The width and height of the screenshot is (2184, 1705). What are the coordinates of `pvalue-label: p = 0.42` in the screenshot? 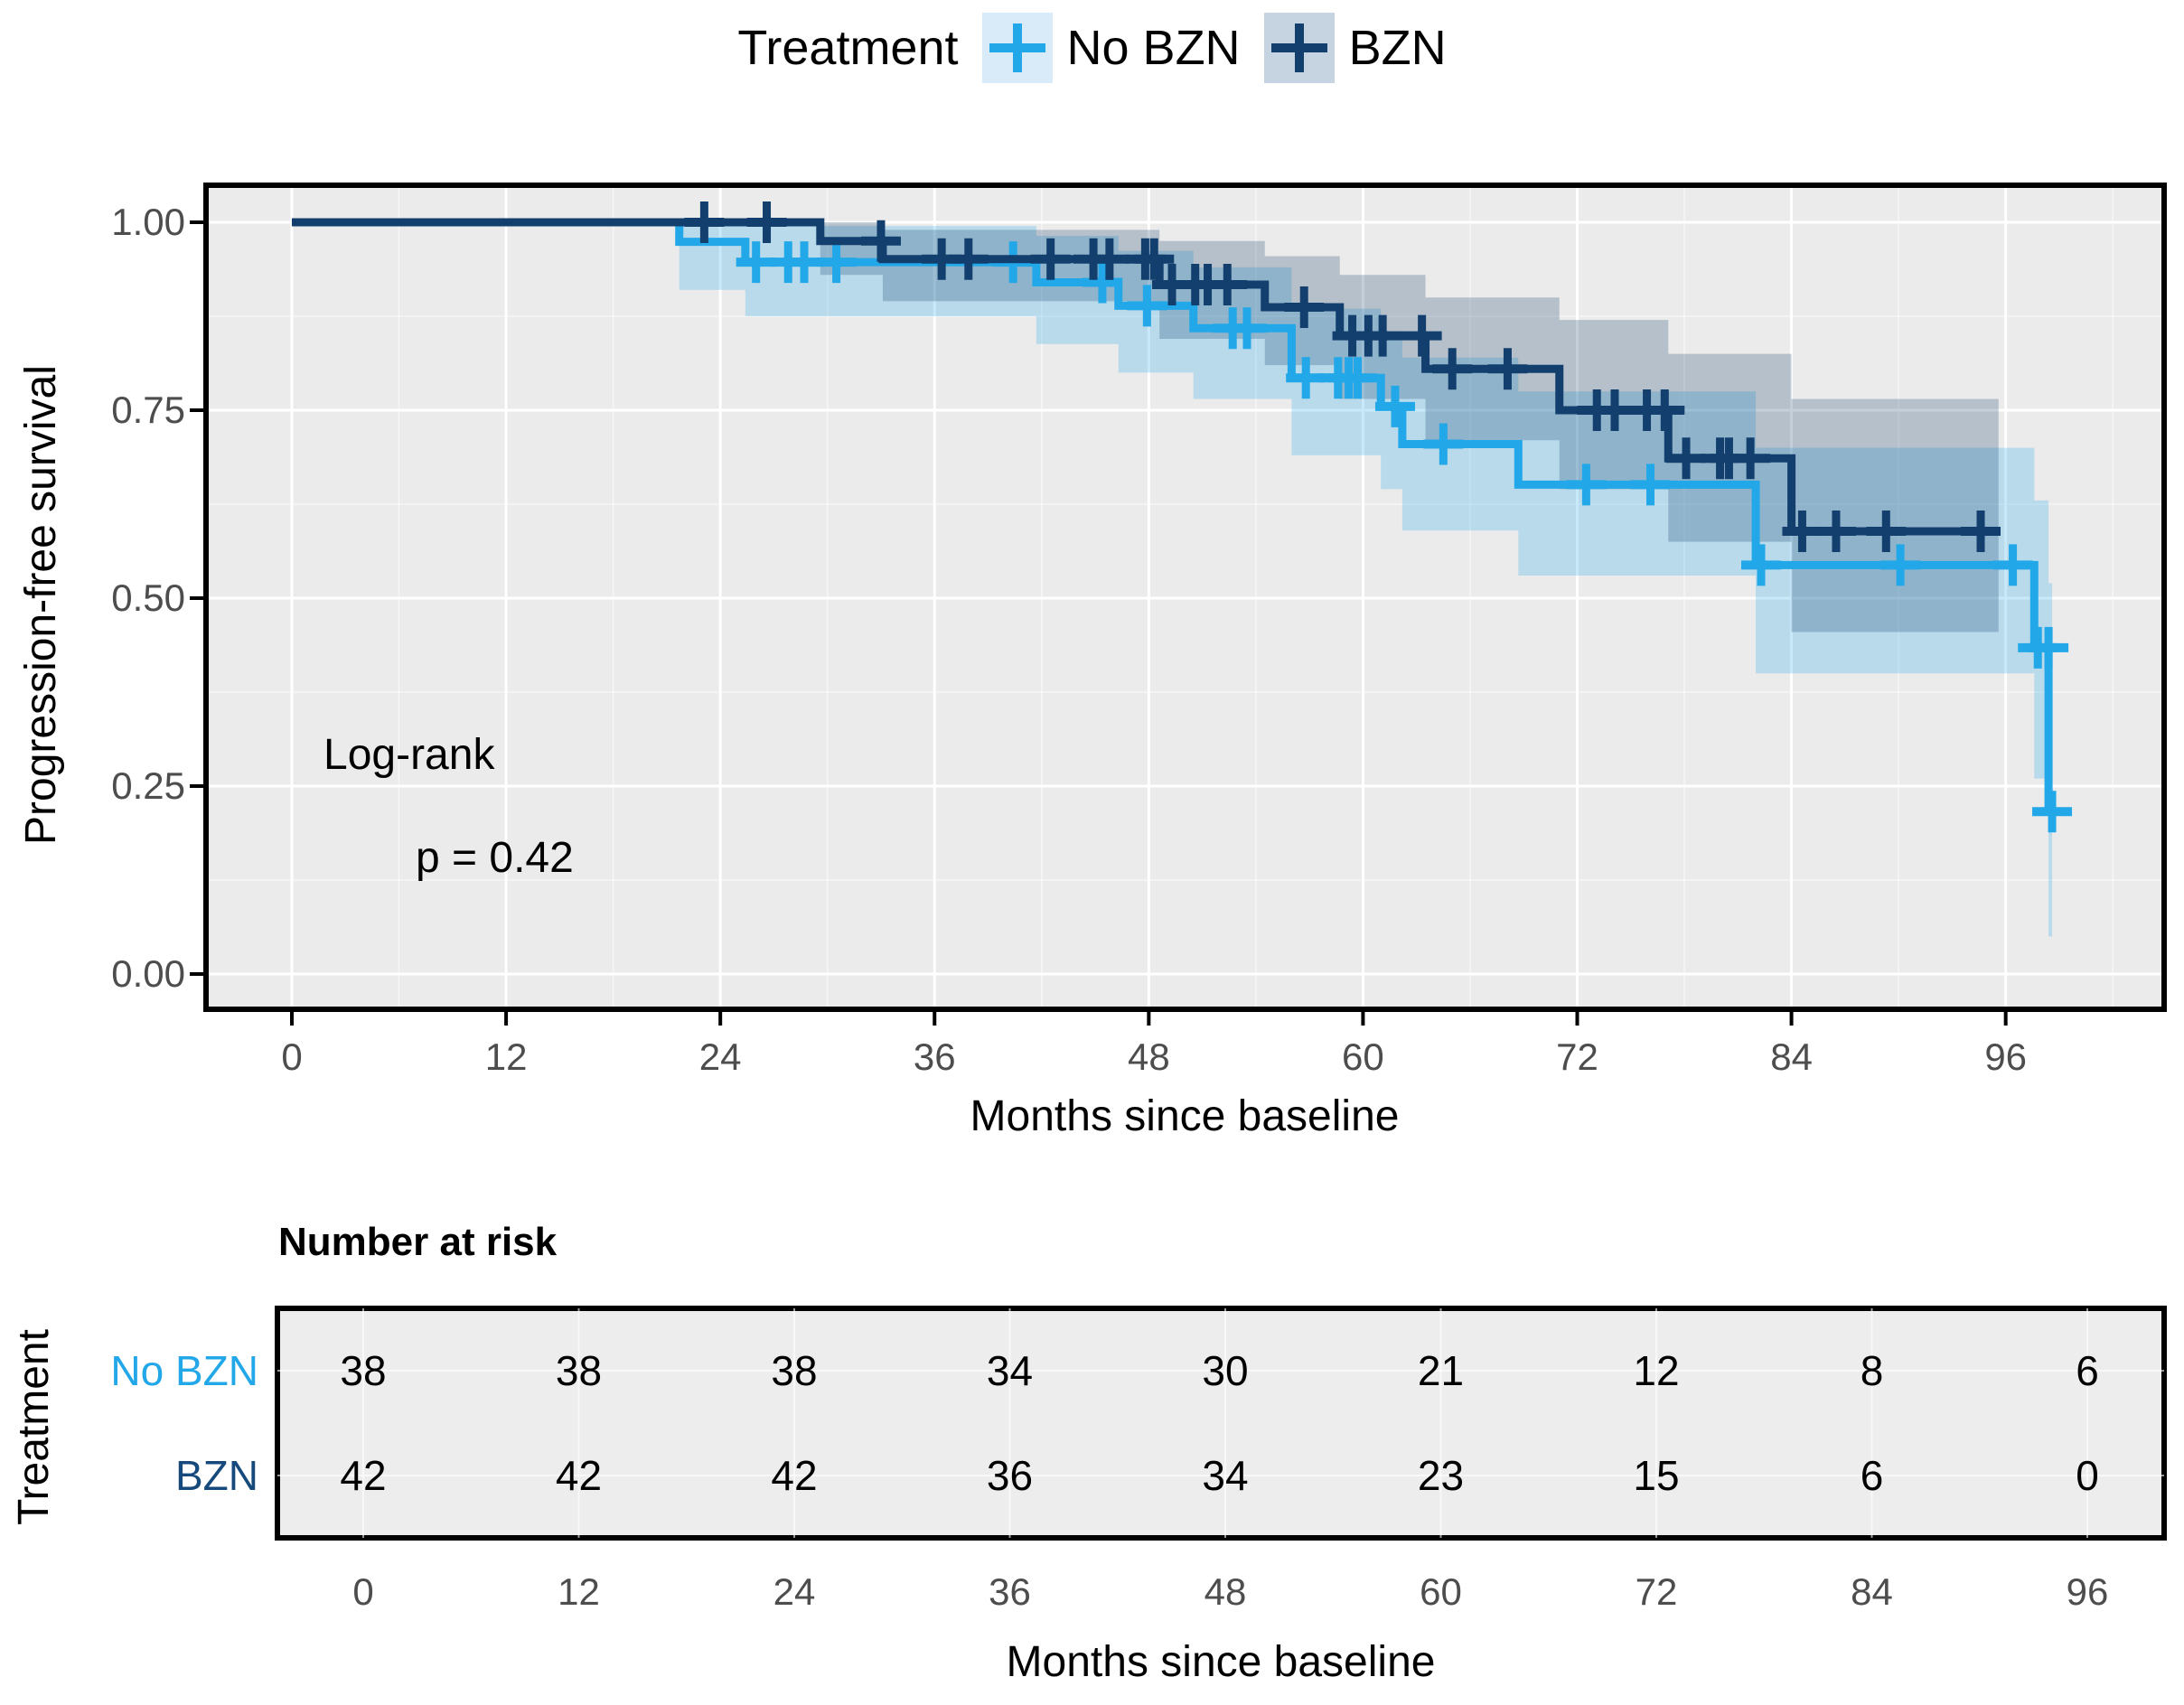 It's located at (495, 858).